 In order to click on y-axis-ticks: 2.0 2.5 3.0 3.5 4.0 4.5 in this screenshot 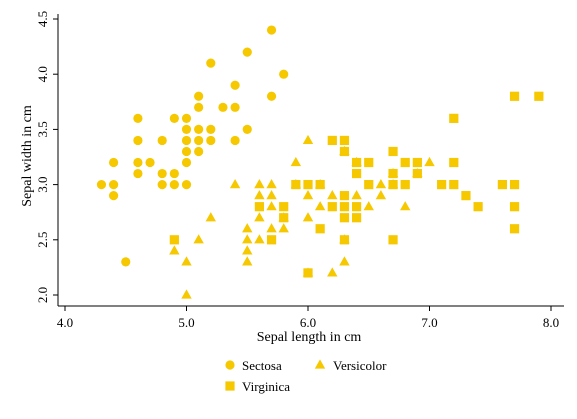, I will do `click(46, 157)`.